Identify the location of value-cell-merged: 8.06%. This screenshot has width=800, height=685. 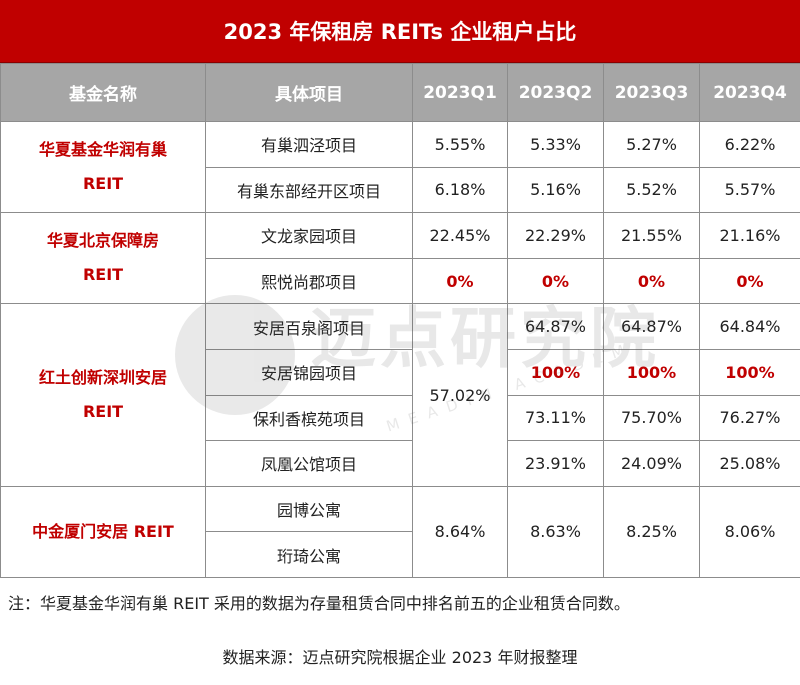
(749, 531).